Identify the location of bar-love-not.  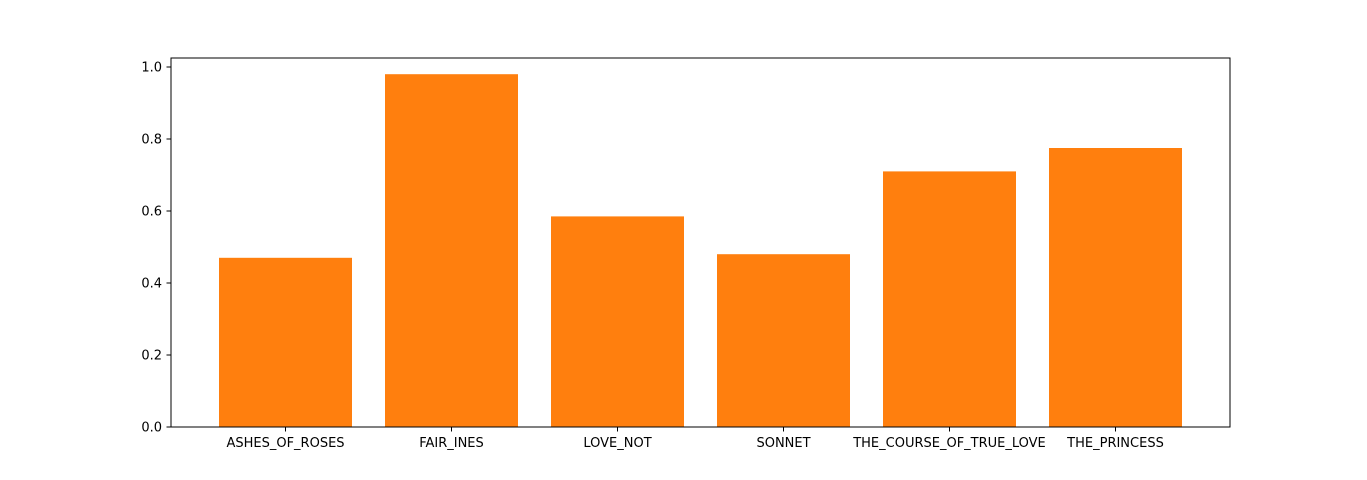
(617, 321).